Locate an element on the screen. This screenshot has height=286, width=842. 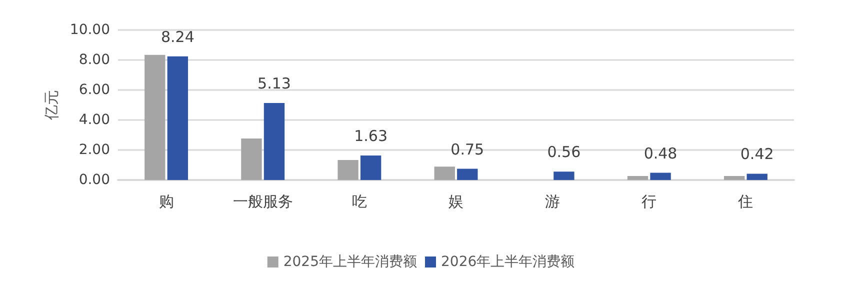
data-label: 0.42 is located at coordinates (757, 154).